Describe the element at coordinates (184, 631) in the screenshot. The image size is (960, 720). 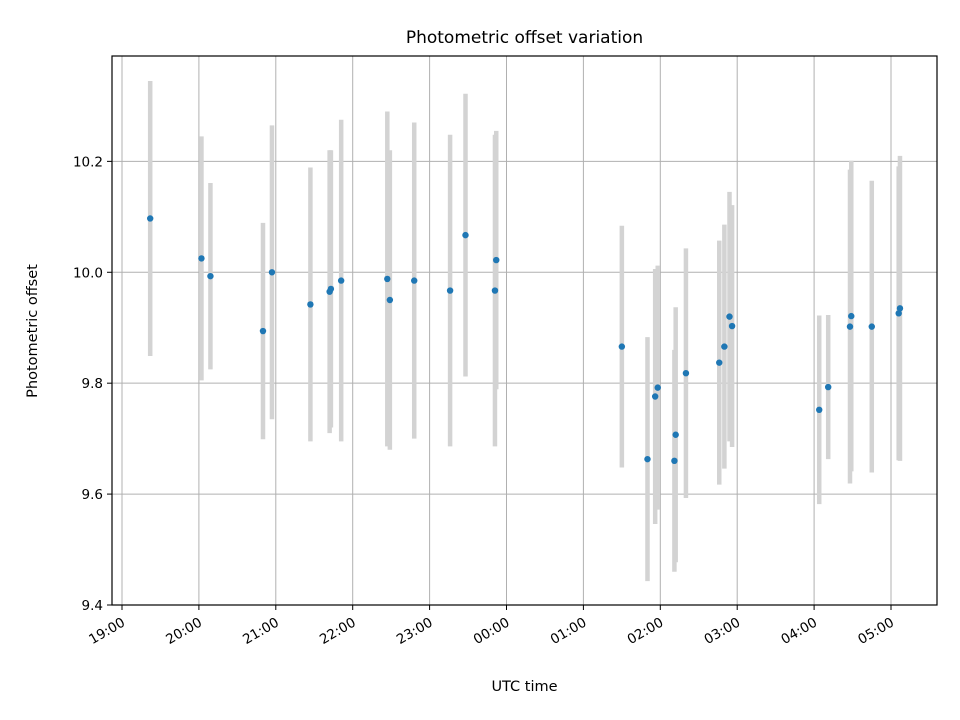
I see `x-tick-label: 20:00` at that location.